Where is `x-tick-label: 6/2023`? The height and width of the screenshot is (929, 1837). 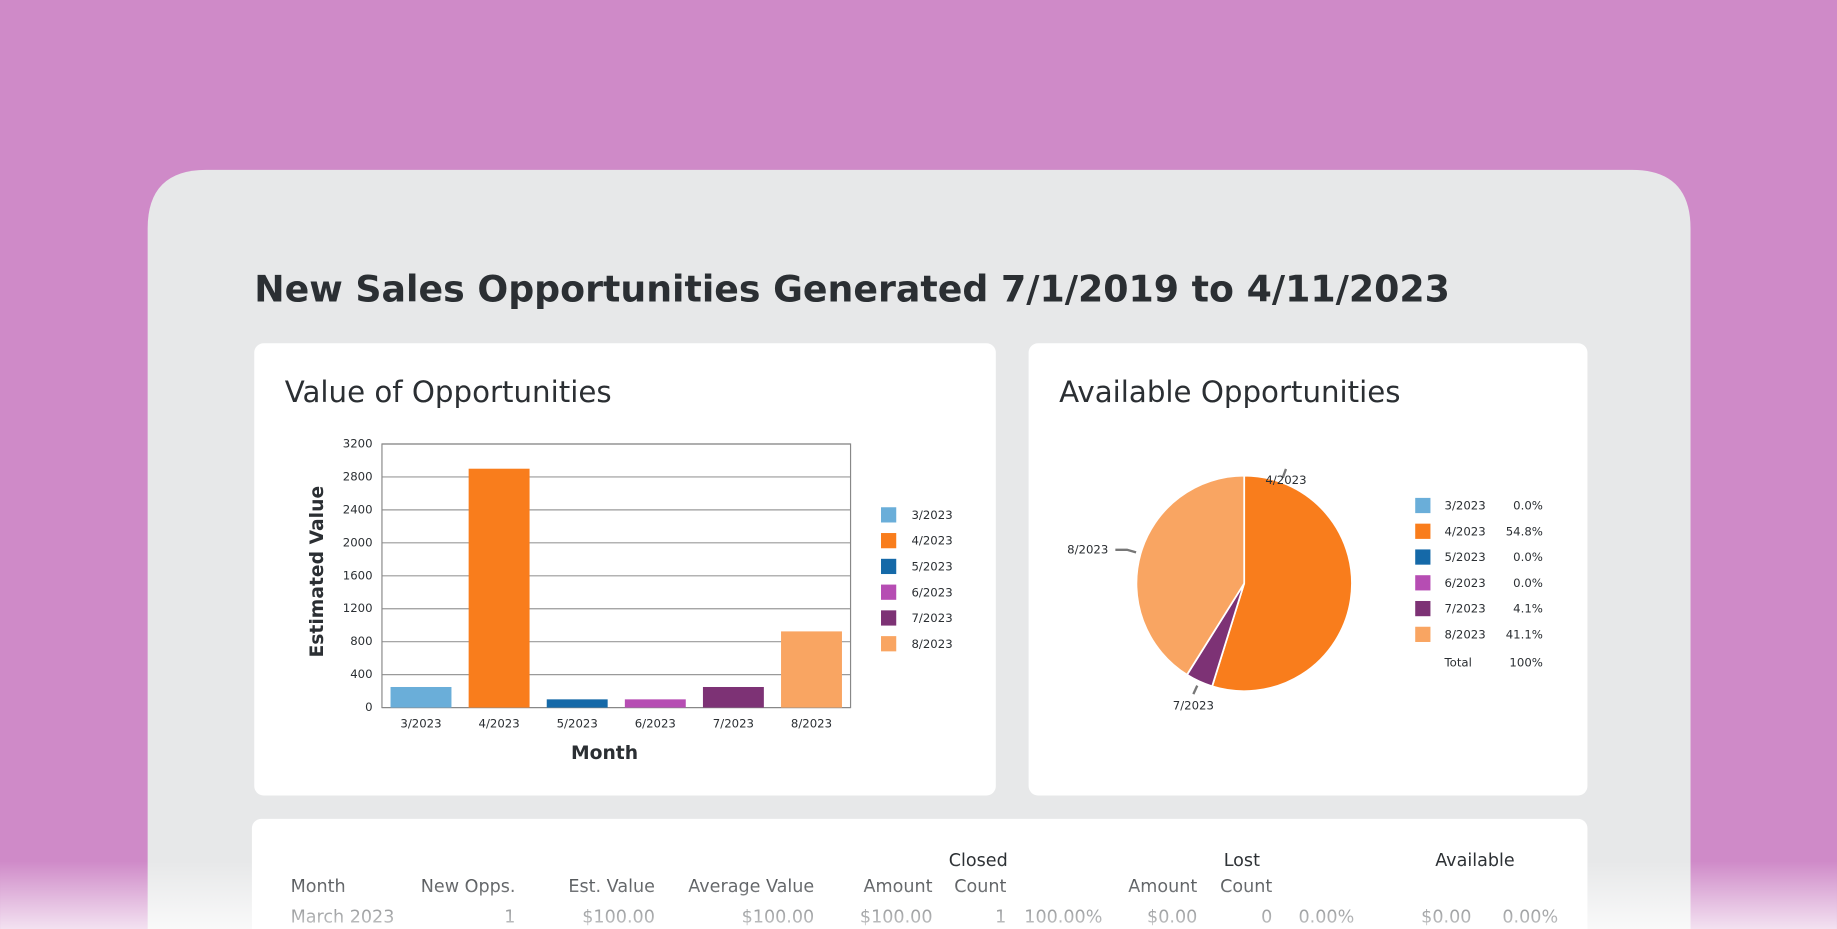 x-tick-label: 6/2023 is located at coordinates (655, 723).